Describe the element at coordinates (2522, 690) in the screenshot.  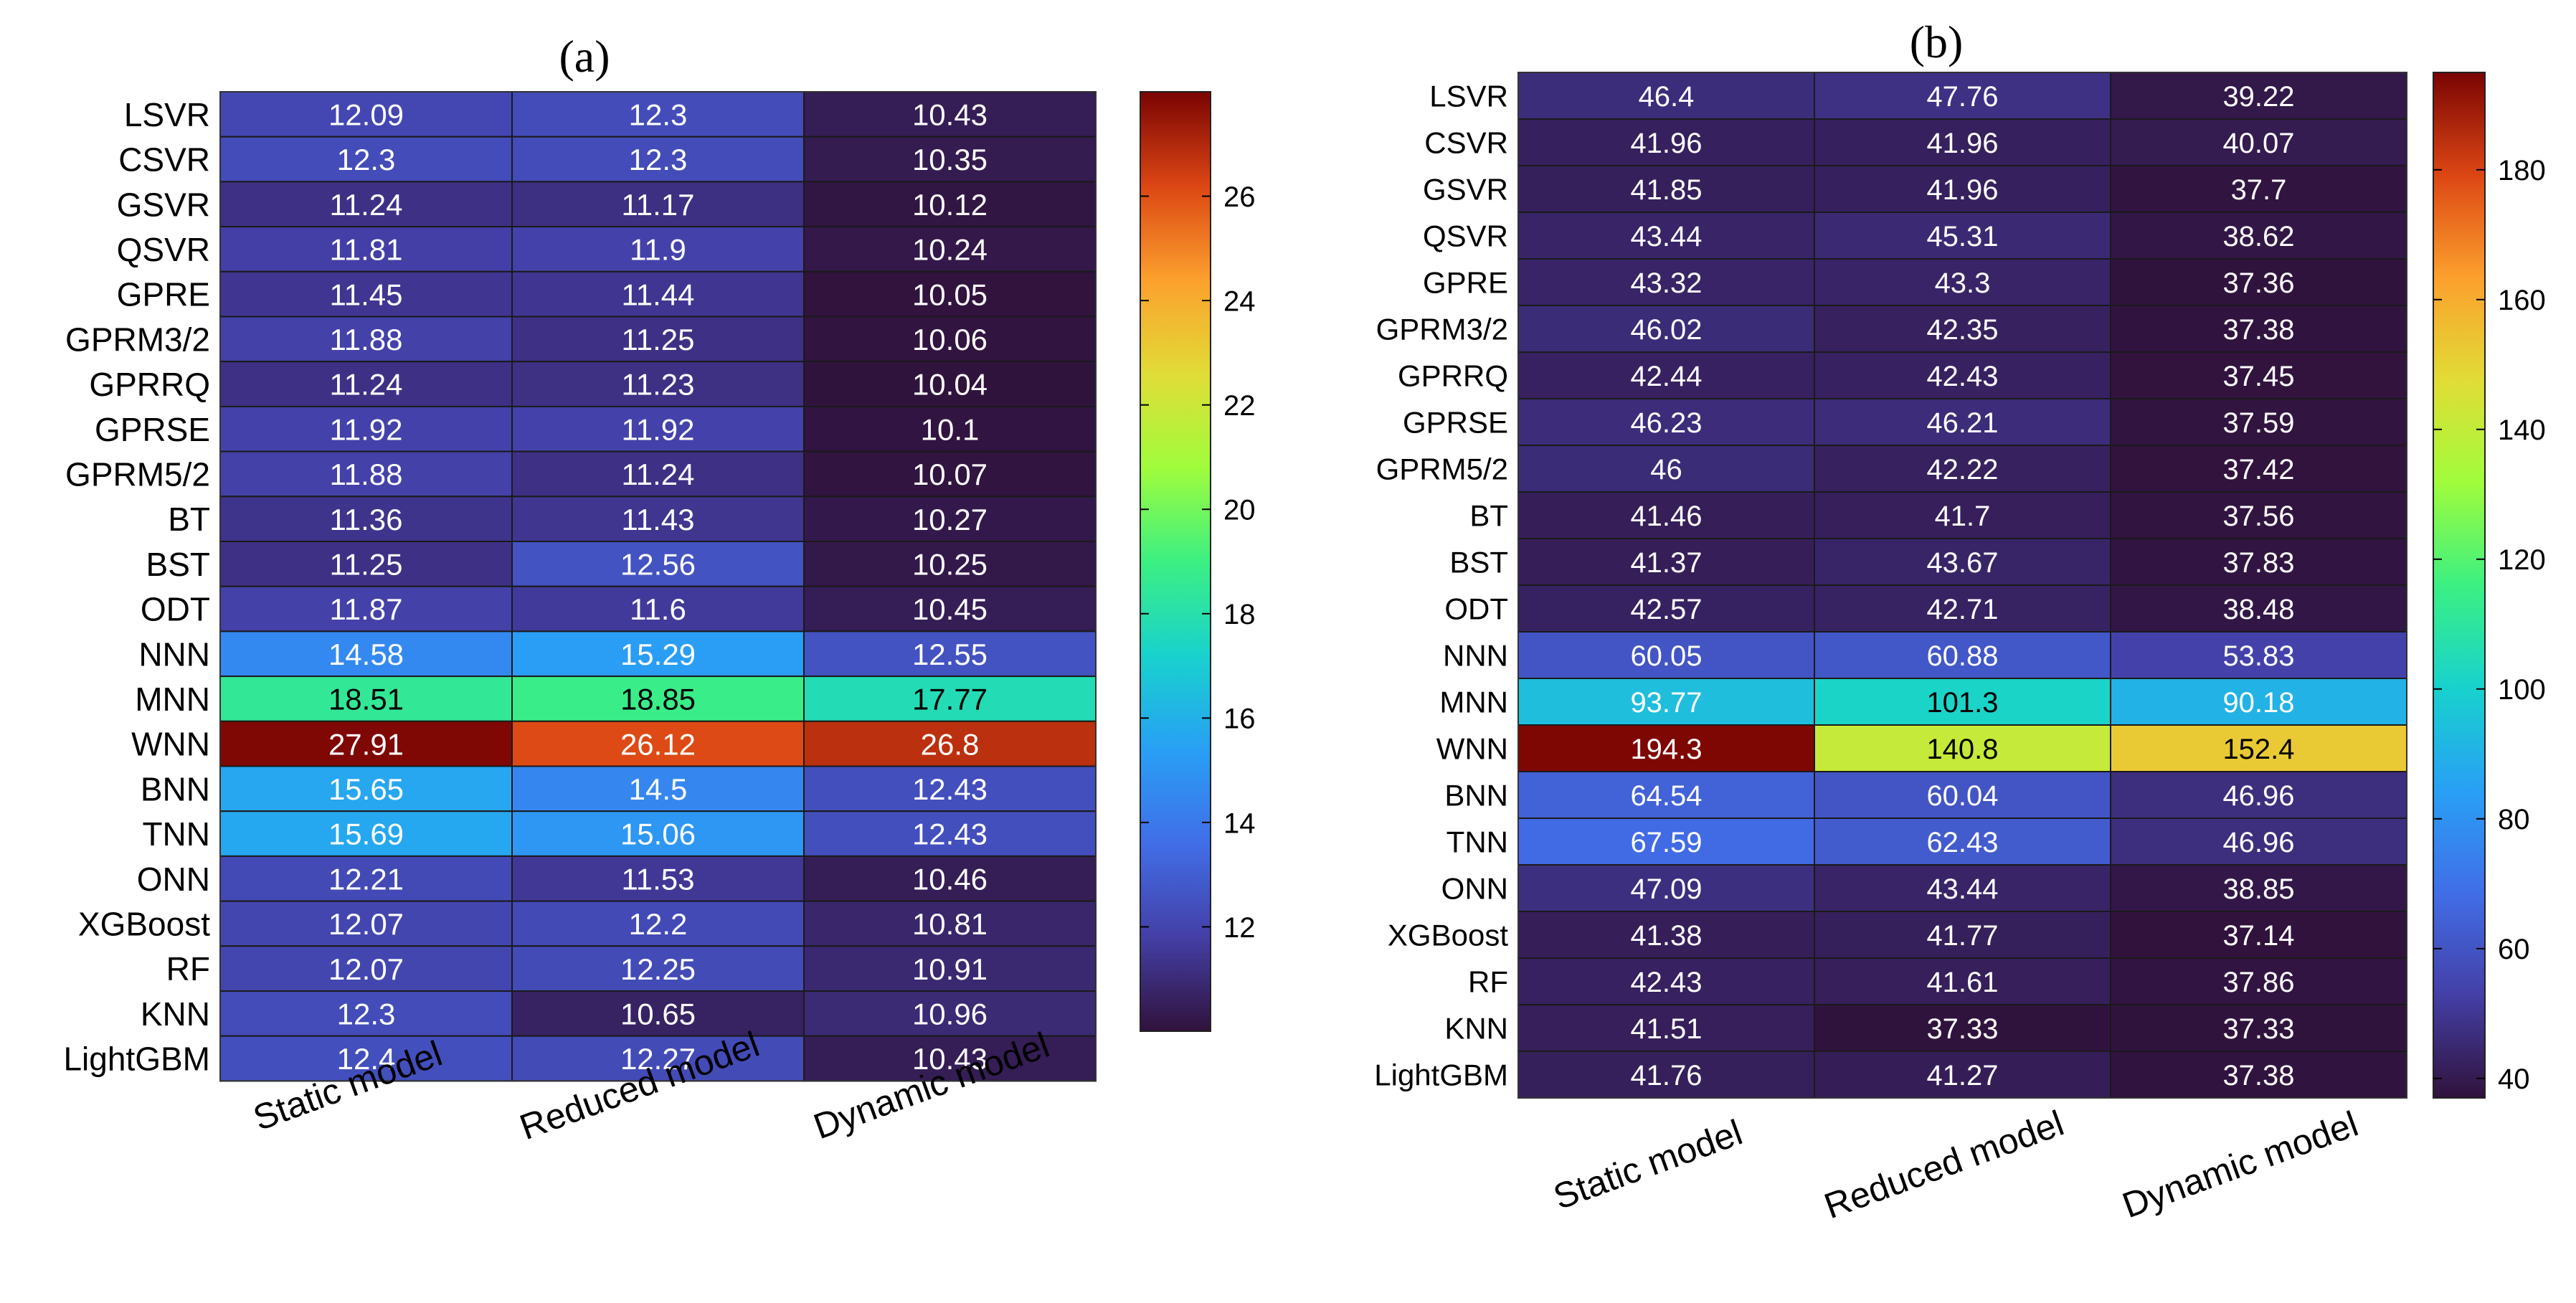
I see `colorbar-tick-label: 100` at that location.